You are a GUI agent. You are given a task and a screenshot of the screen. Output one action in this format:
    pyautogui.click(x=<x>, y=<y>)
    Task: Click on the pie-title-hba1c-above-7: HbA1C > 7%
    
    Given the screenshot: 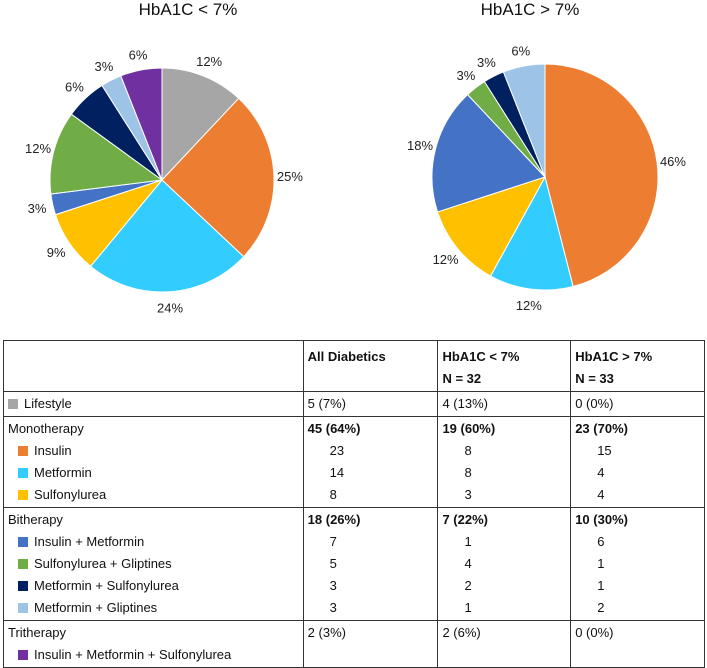 What is the action you would take?
    pyautogui.click(x=530, y=9)
    